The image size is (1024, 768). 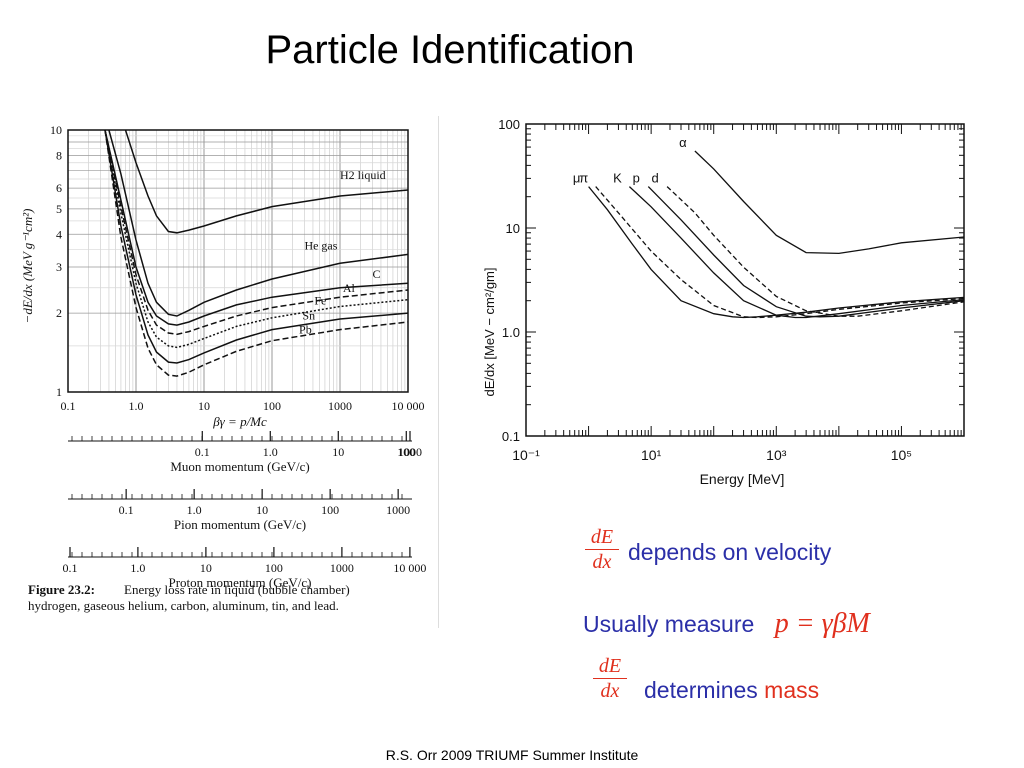 I want to click on curve-label: K, so click(x=617, y=178).